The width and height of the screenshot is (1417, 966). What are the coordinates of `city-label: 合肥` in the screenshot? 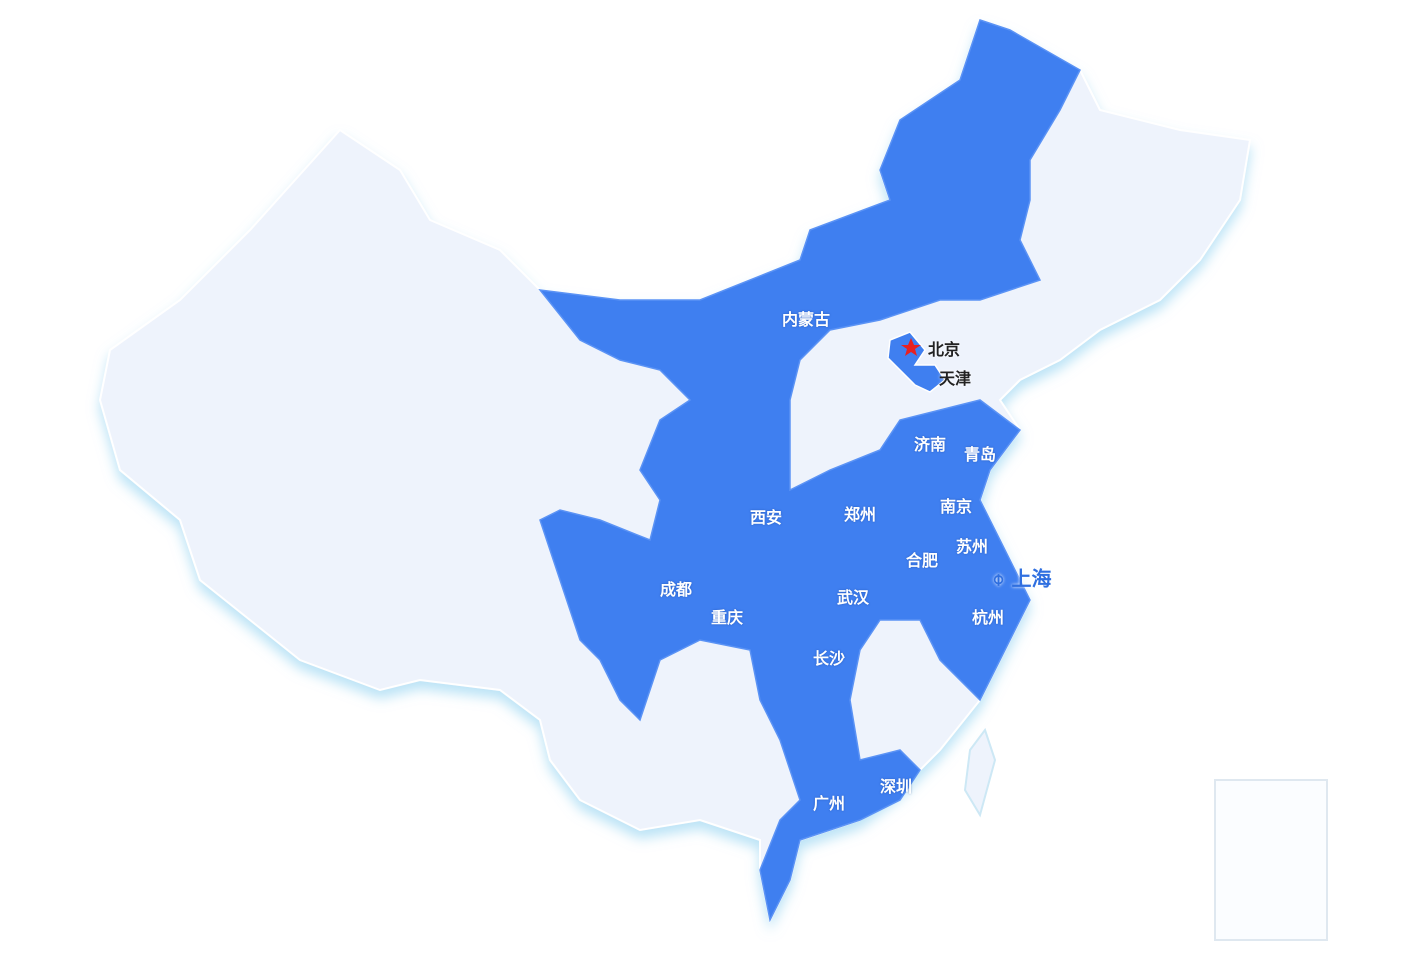 It's located at (922, 560).